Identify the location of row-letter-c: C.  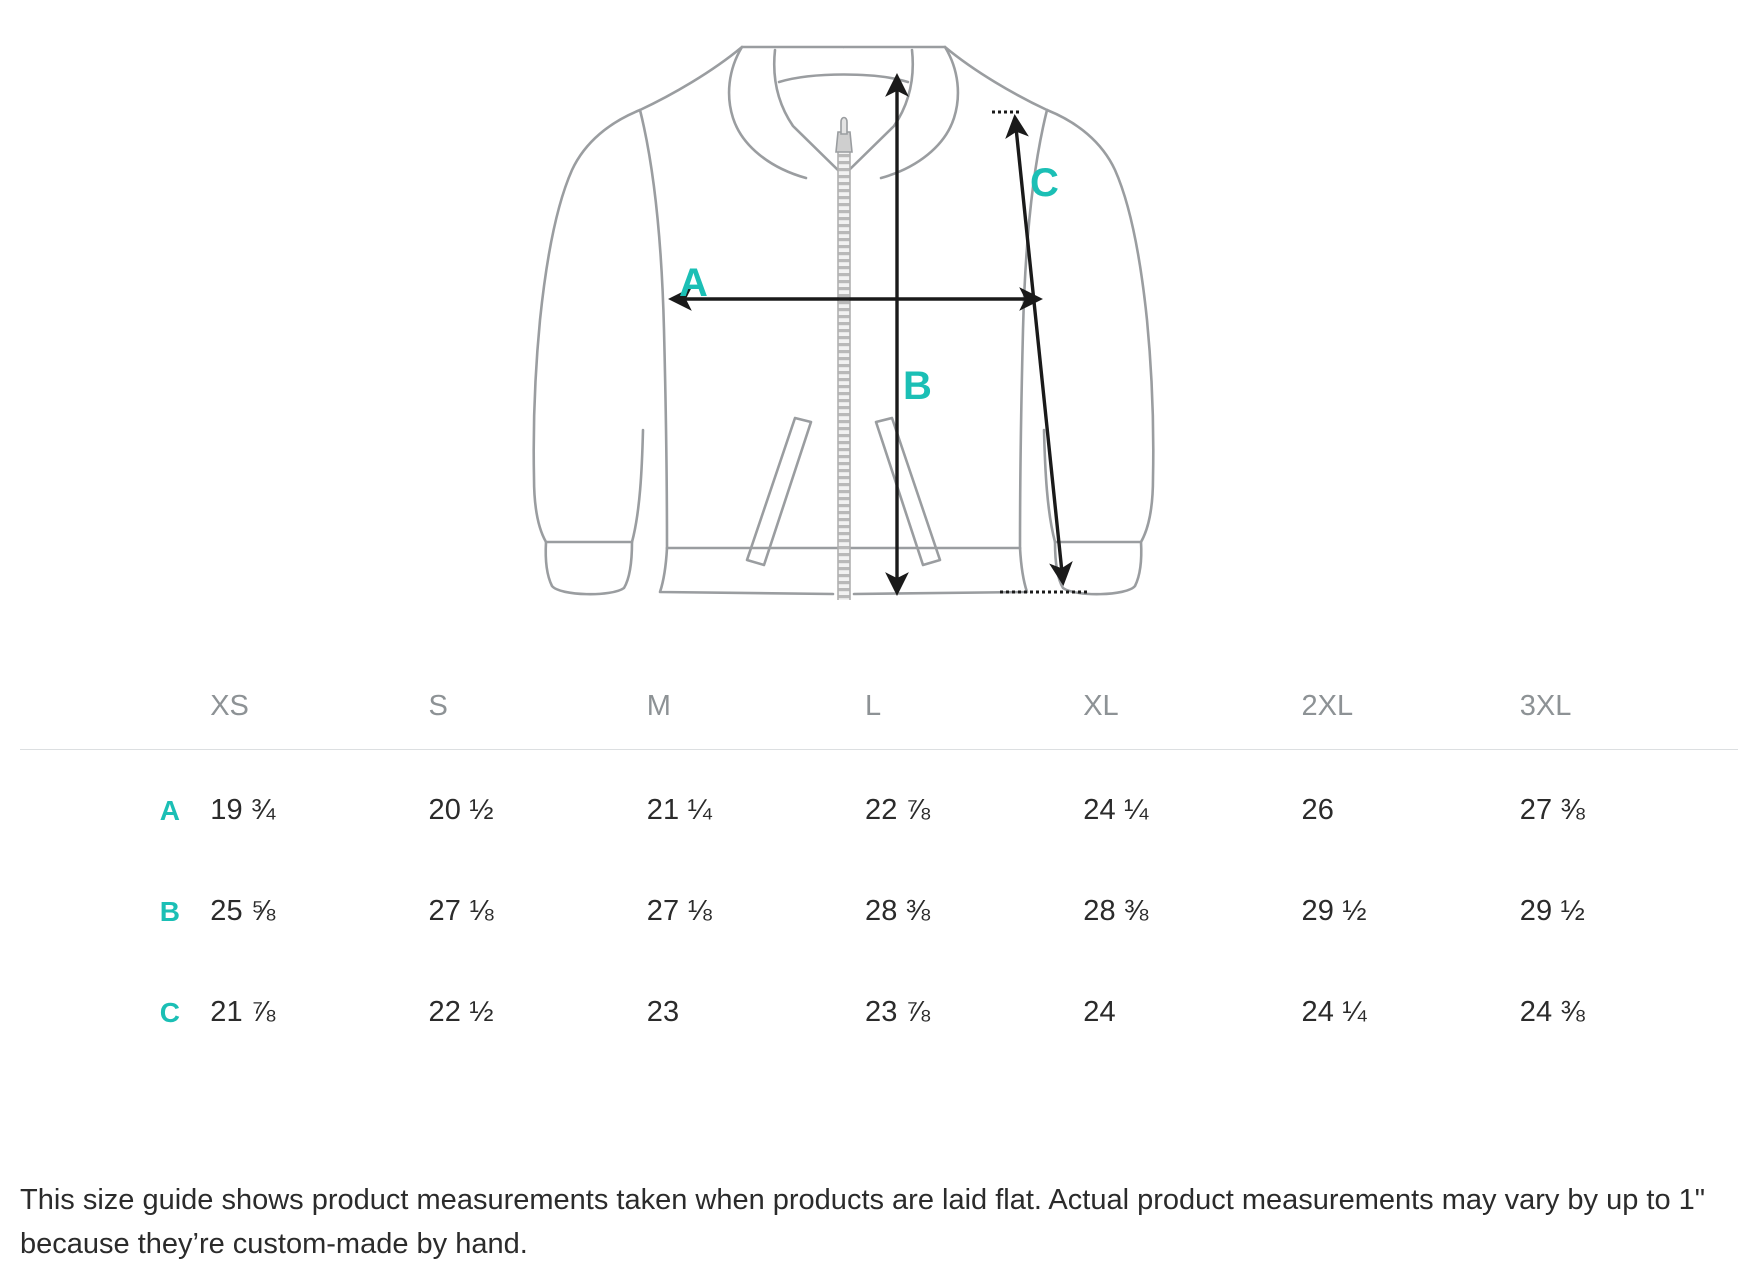
(170, 1012).